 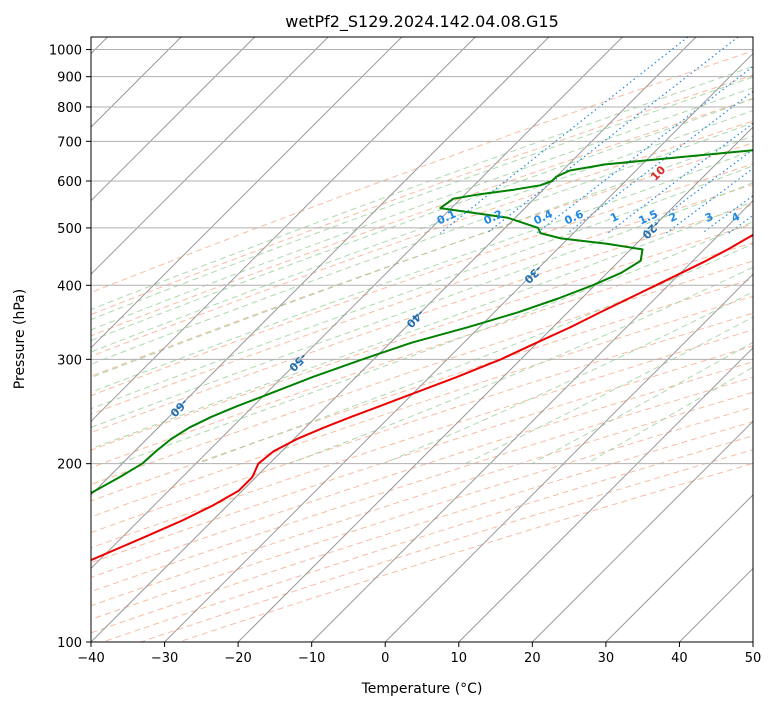 What do you see at coordinates (69, 182) in the screenshot?
I see `y-tick-label: 600` at bounding box center [69, 182].